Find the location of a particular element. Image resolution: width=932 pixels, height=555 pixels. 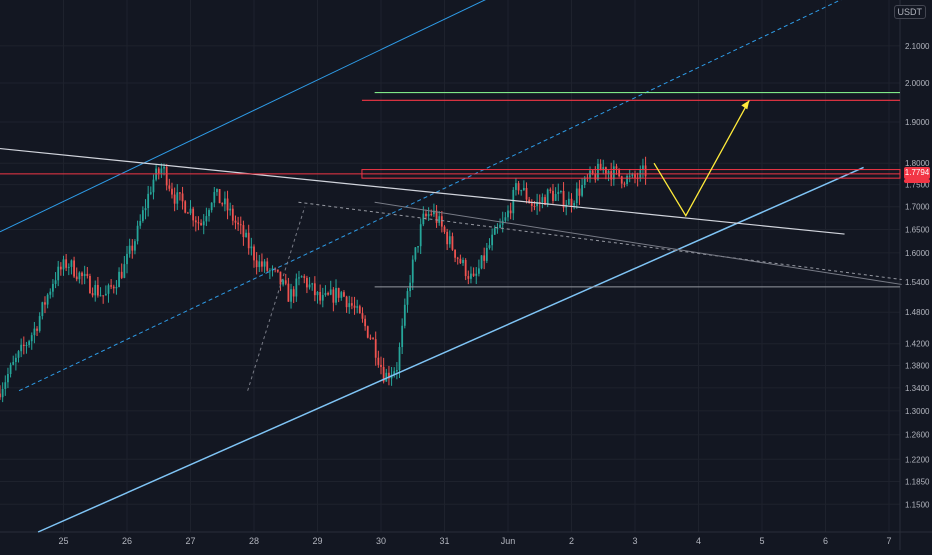

dotted-trendline is located at coordinates (600, 240).